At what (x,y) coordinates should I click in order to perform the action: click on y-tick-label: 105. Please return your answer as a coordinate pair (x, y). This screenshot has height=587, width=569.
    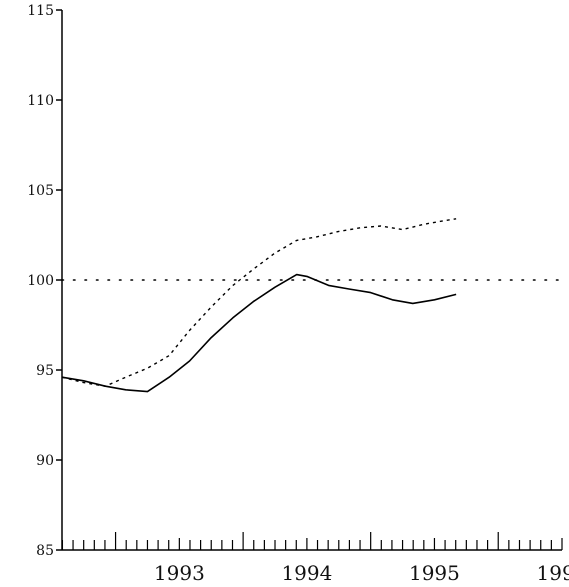
    Looking at the image, I should click on (40, 191).